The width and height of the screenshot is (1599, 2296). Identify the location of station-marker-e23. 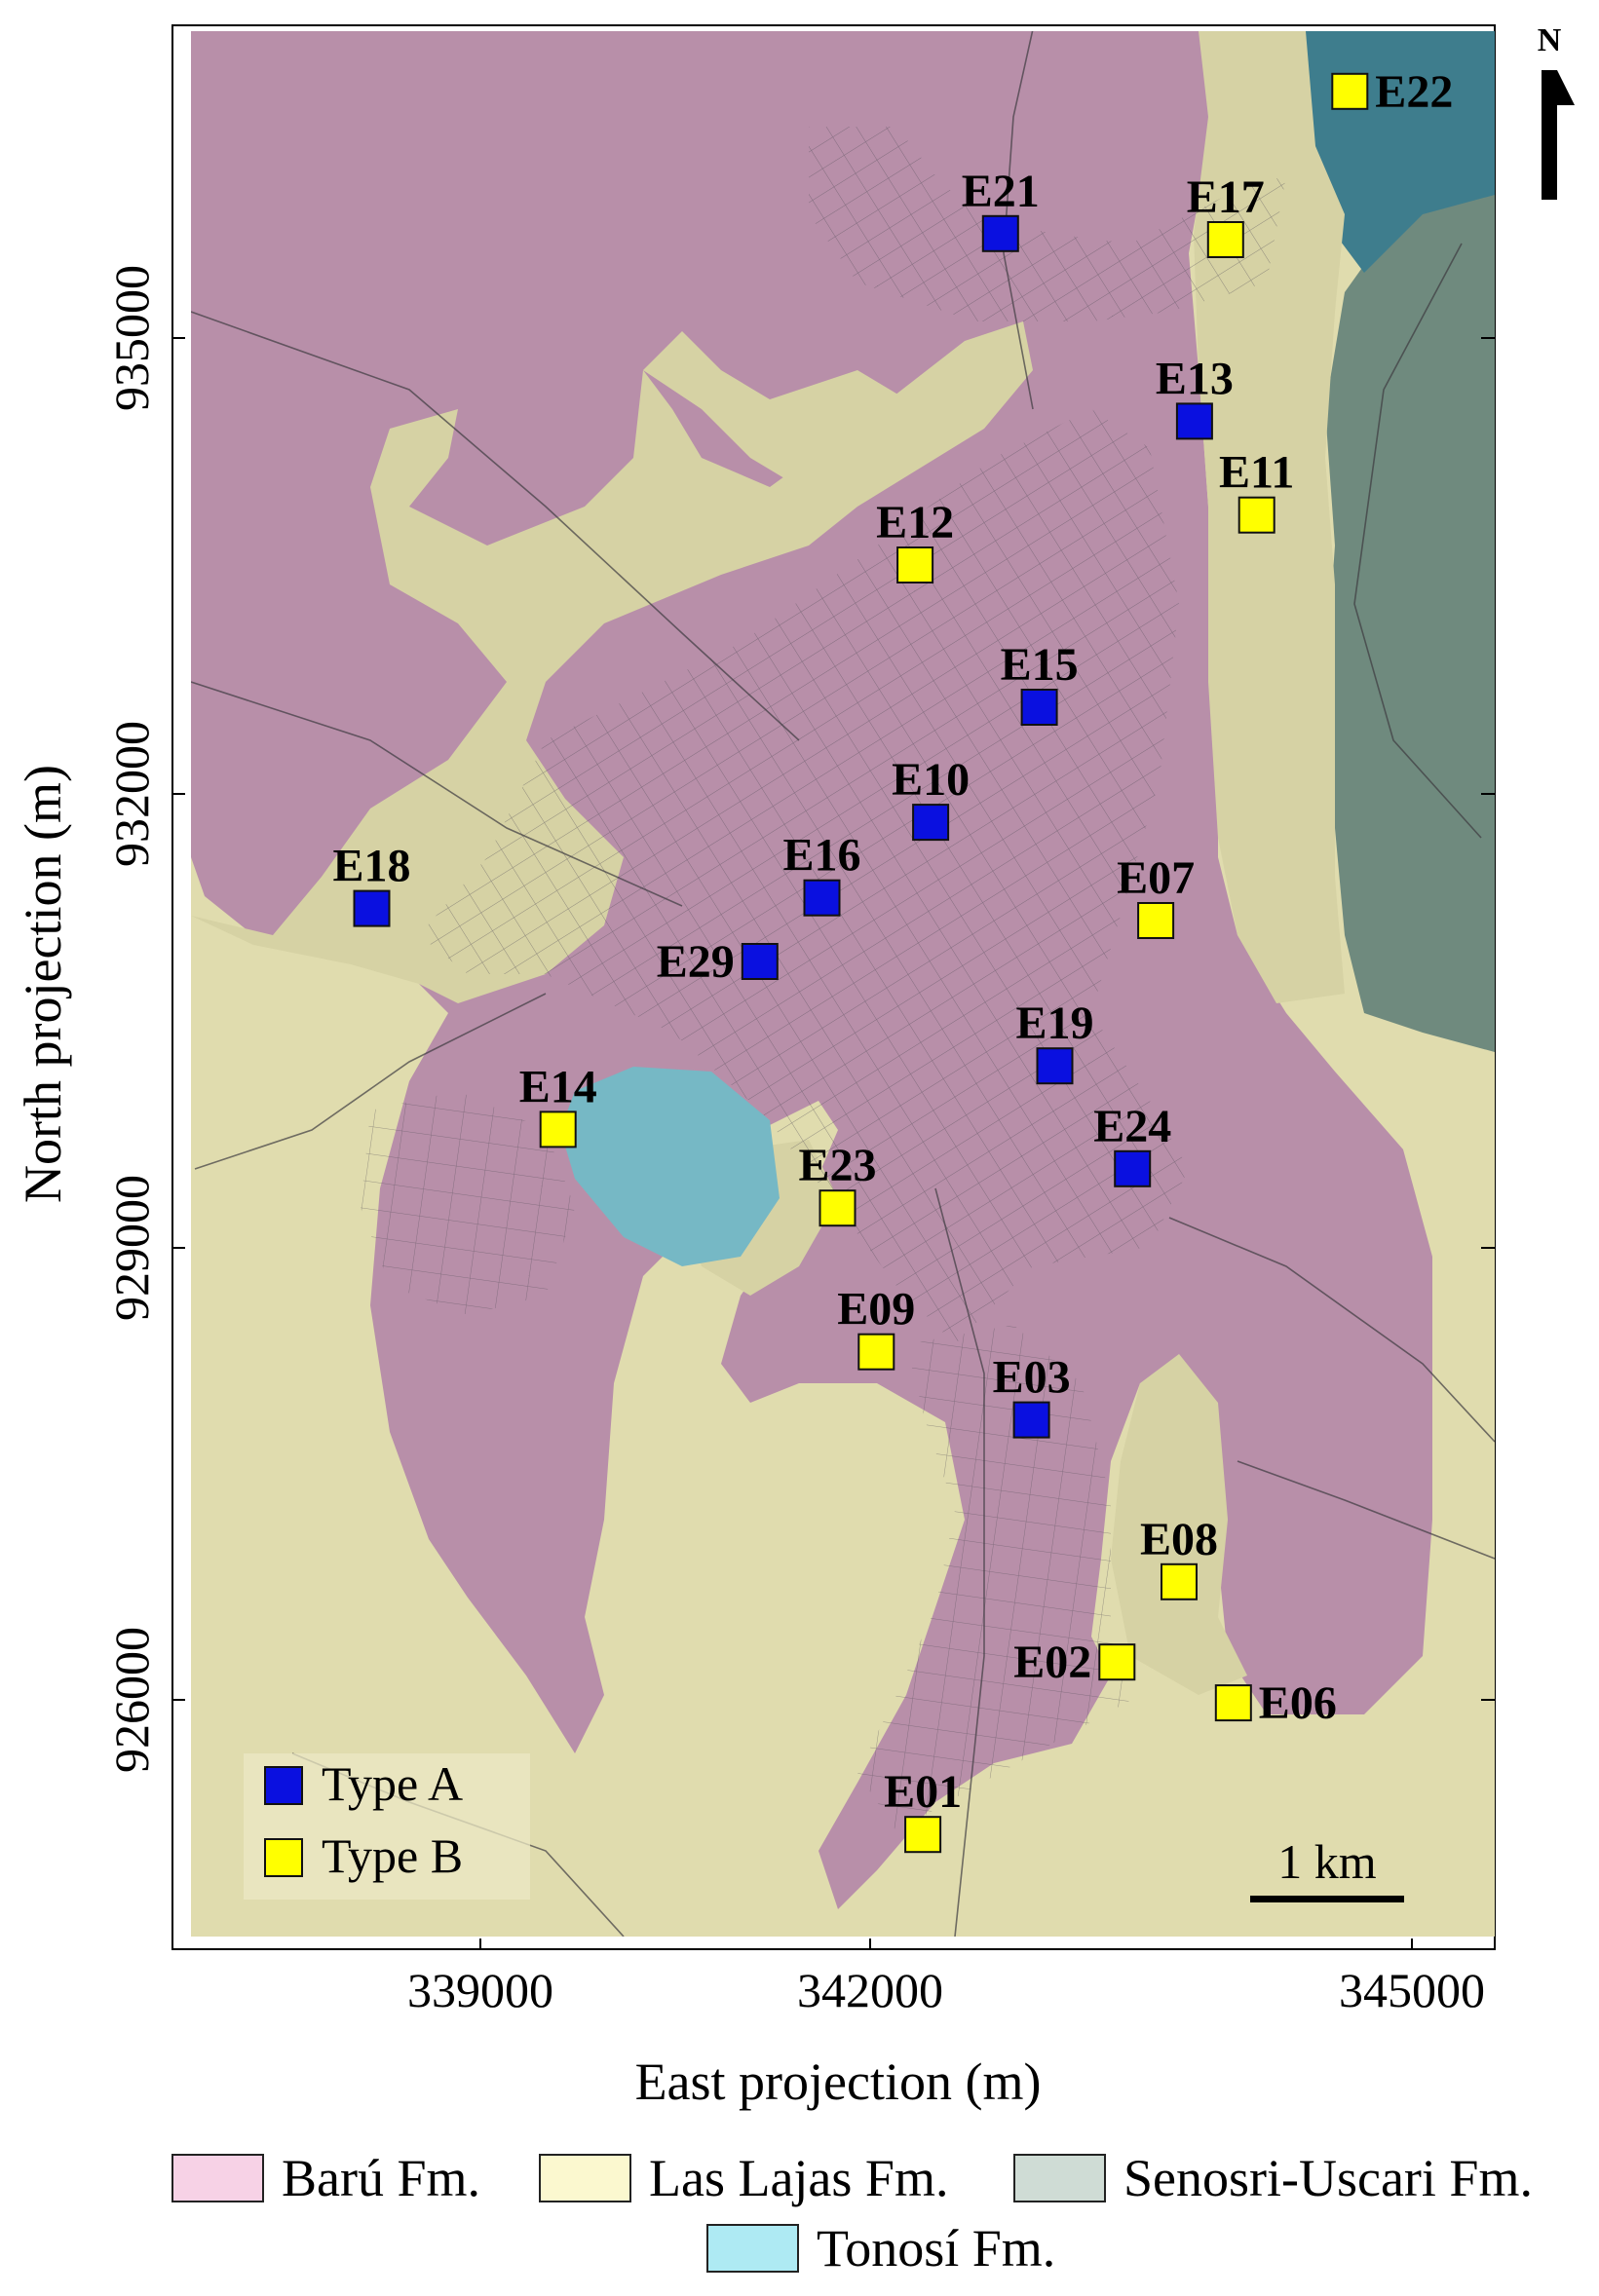
(838, 1208).